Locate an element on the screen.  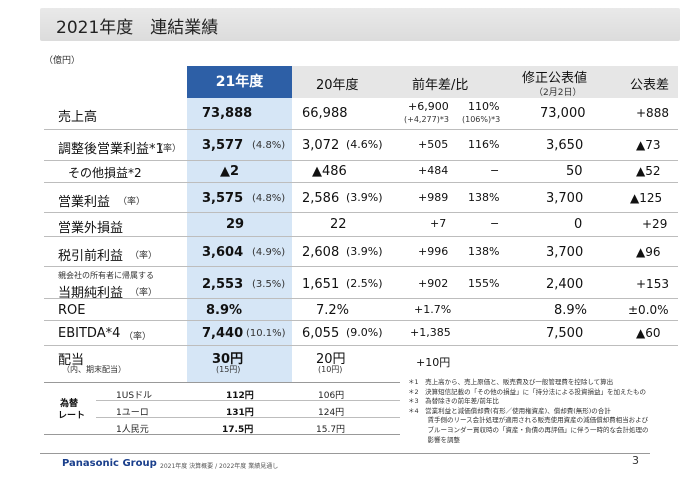
footnote: ＊3 為替除きの前年差/前年比 is located at coordinates (453, 401).